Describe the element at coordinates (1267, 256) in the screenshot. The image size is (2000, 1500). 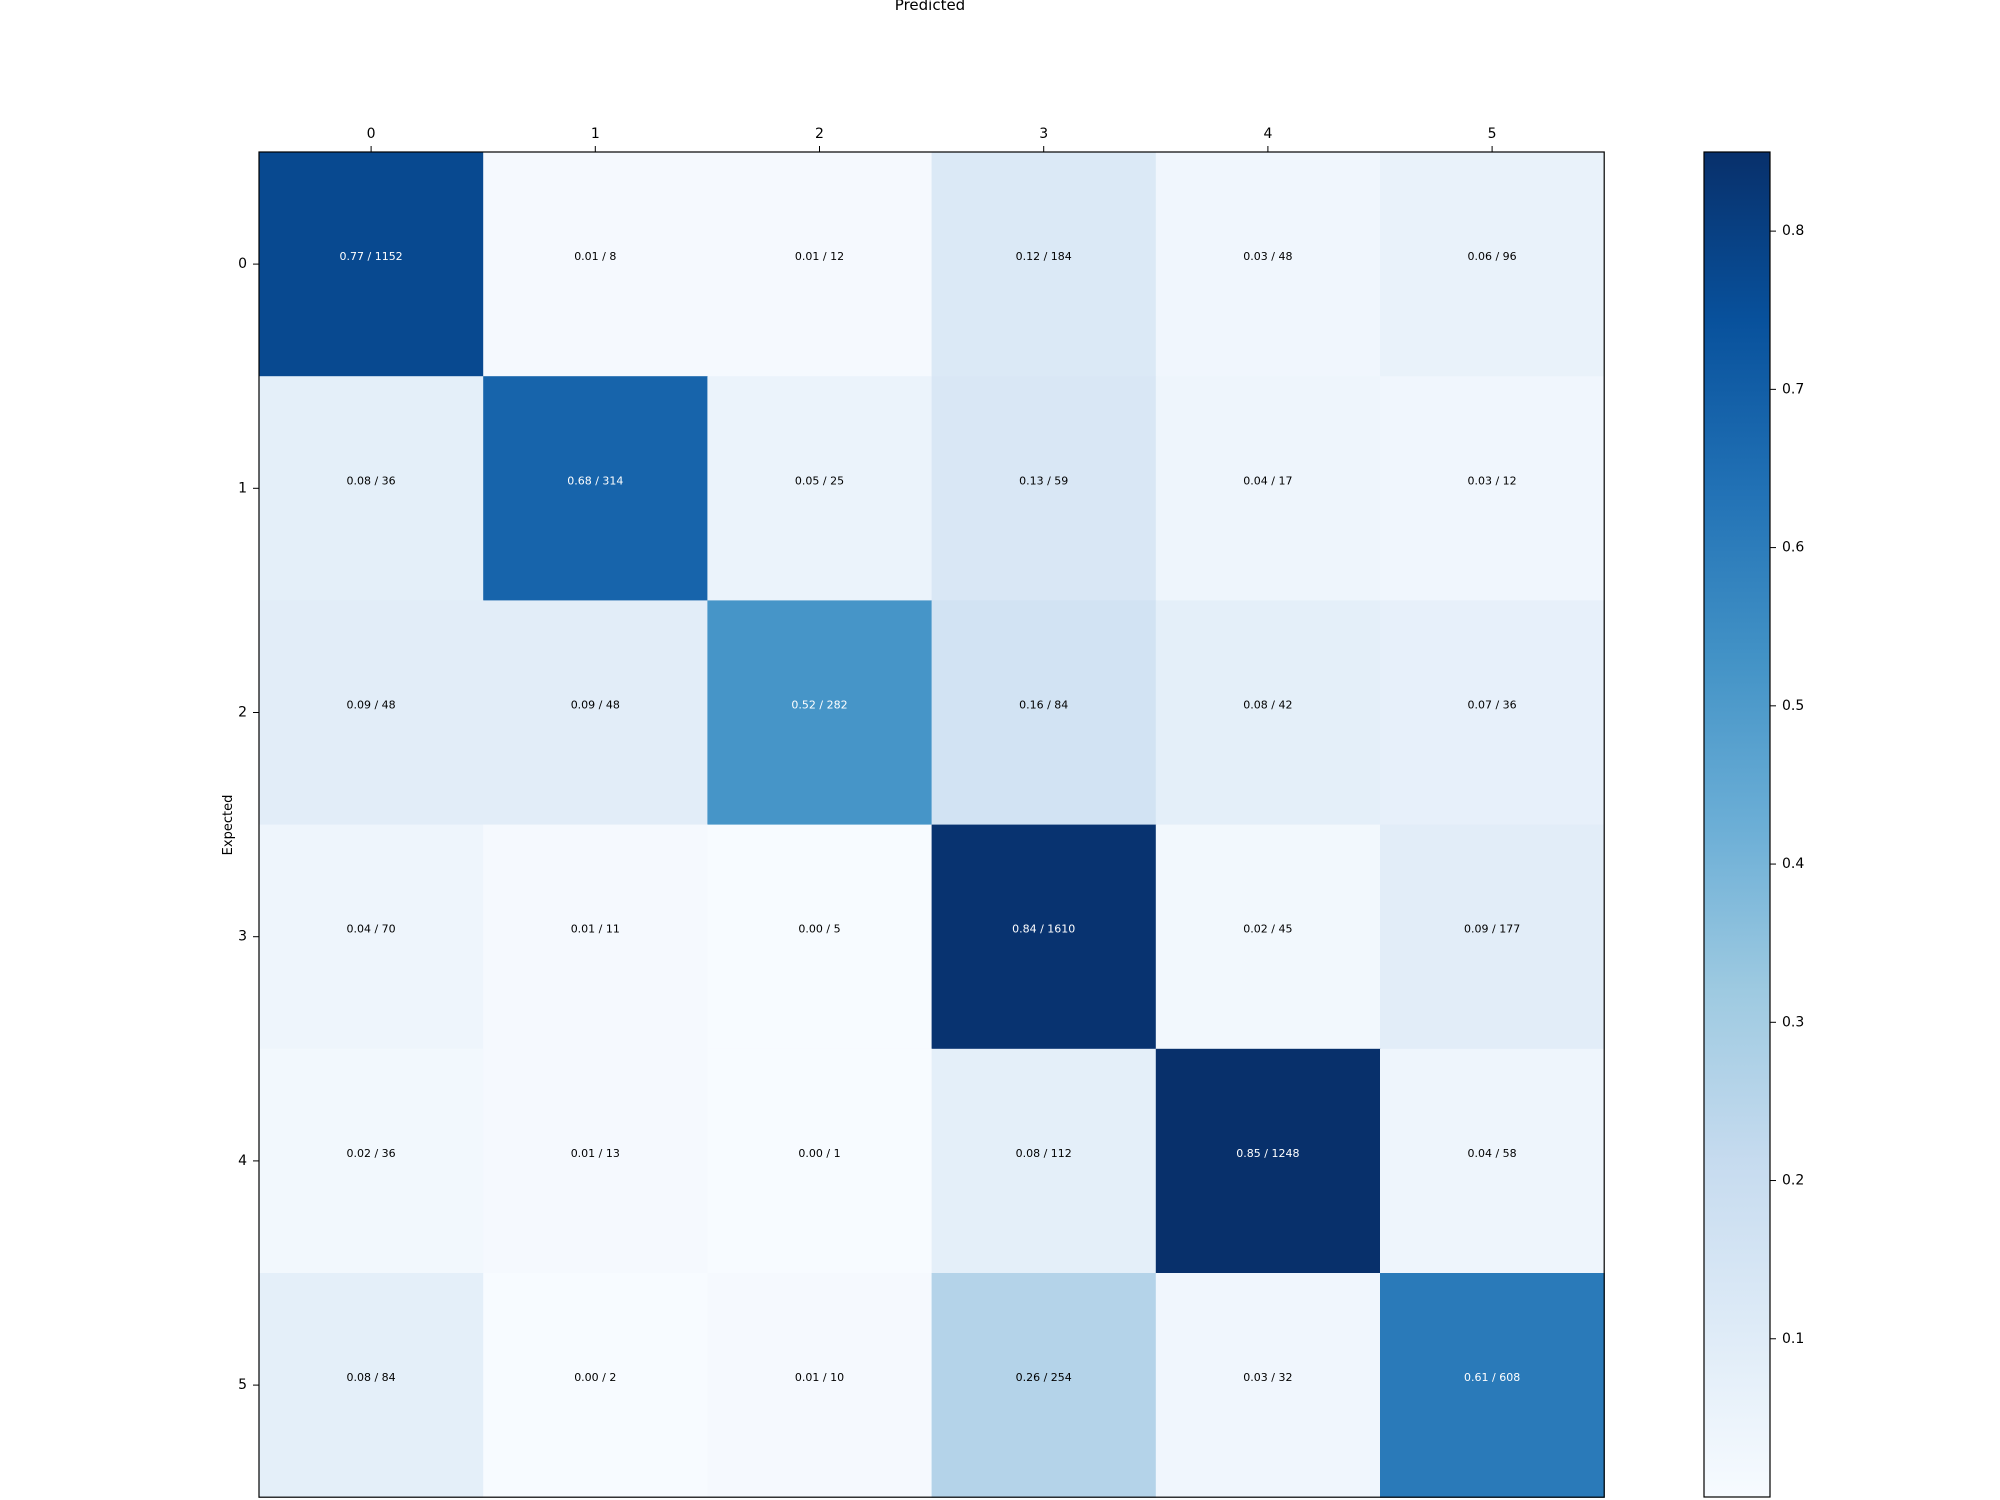
I see `cell-value-label: 0.03 / 48` at that location.